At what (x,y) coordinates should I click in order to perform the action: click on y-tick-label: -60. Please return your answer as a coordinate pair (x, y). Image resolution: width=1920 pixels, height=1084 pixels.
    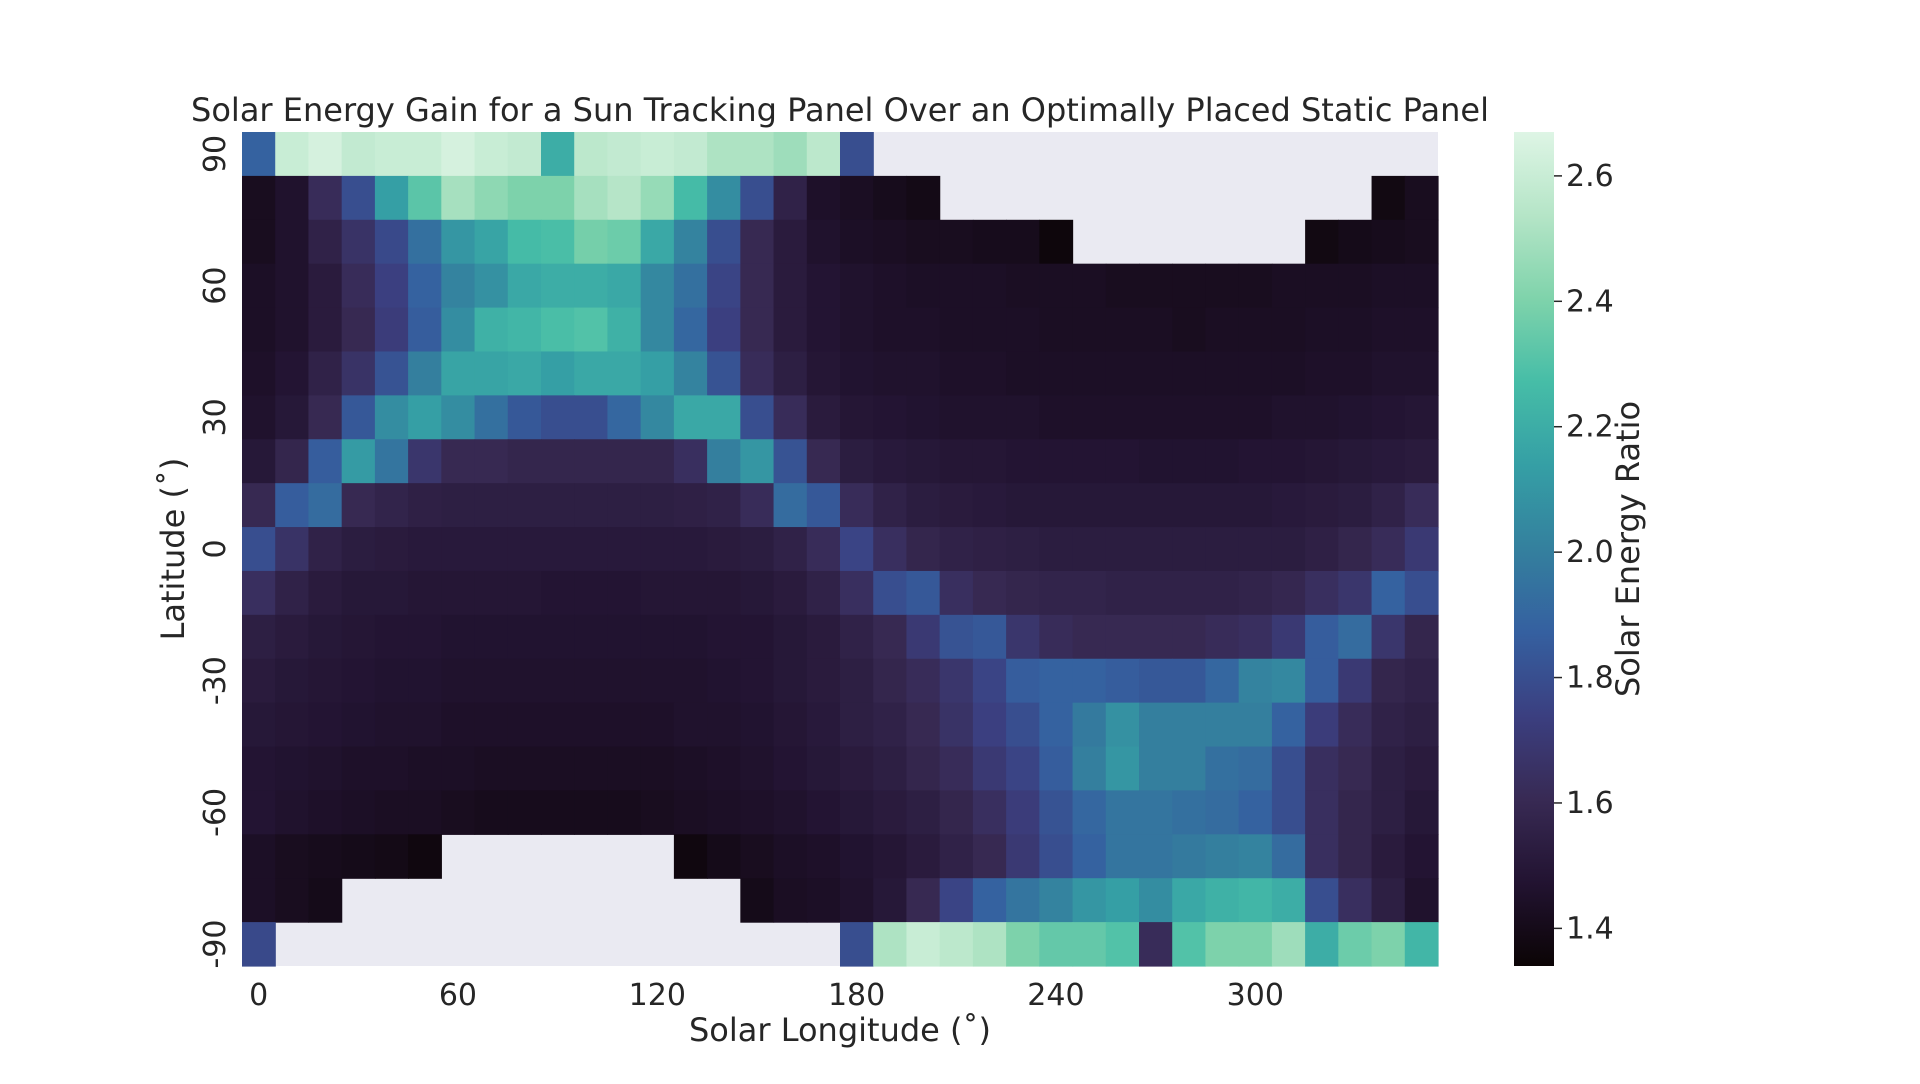
    Looking at the image, I should click on (215, 812).